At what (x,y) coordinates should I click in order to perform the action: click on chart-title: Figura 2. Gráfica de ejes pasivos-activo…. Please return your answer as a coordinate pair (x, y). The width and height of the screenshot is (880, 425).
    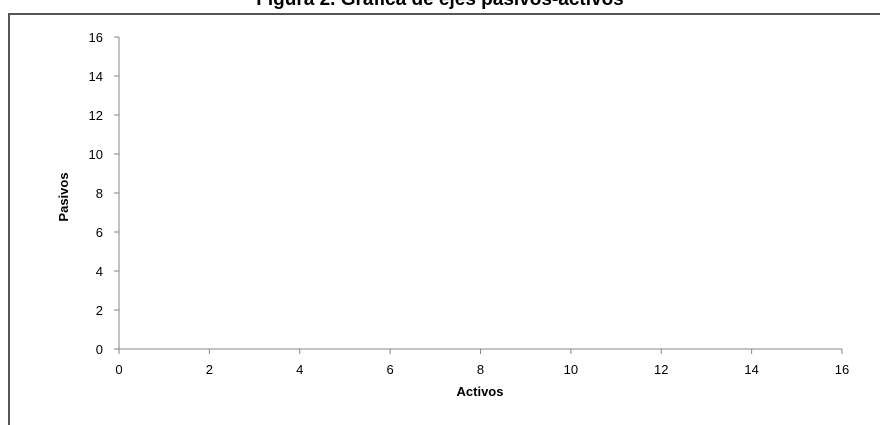
    Looking at the image, I should click on (440, 5).